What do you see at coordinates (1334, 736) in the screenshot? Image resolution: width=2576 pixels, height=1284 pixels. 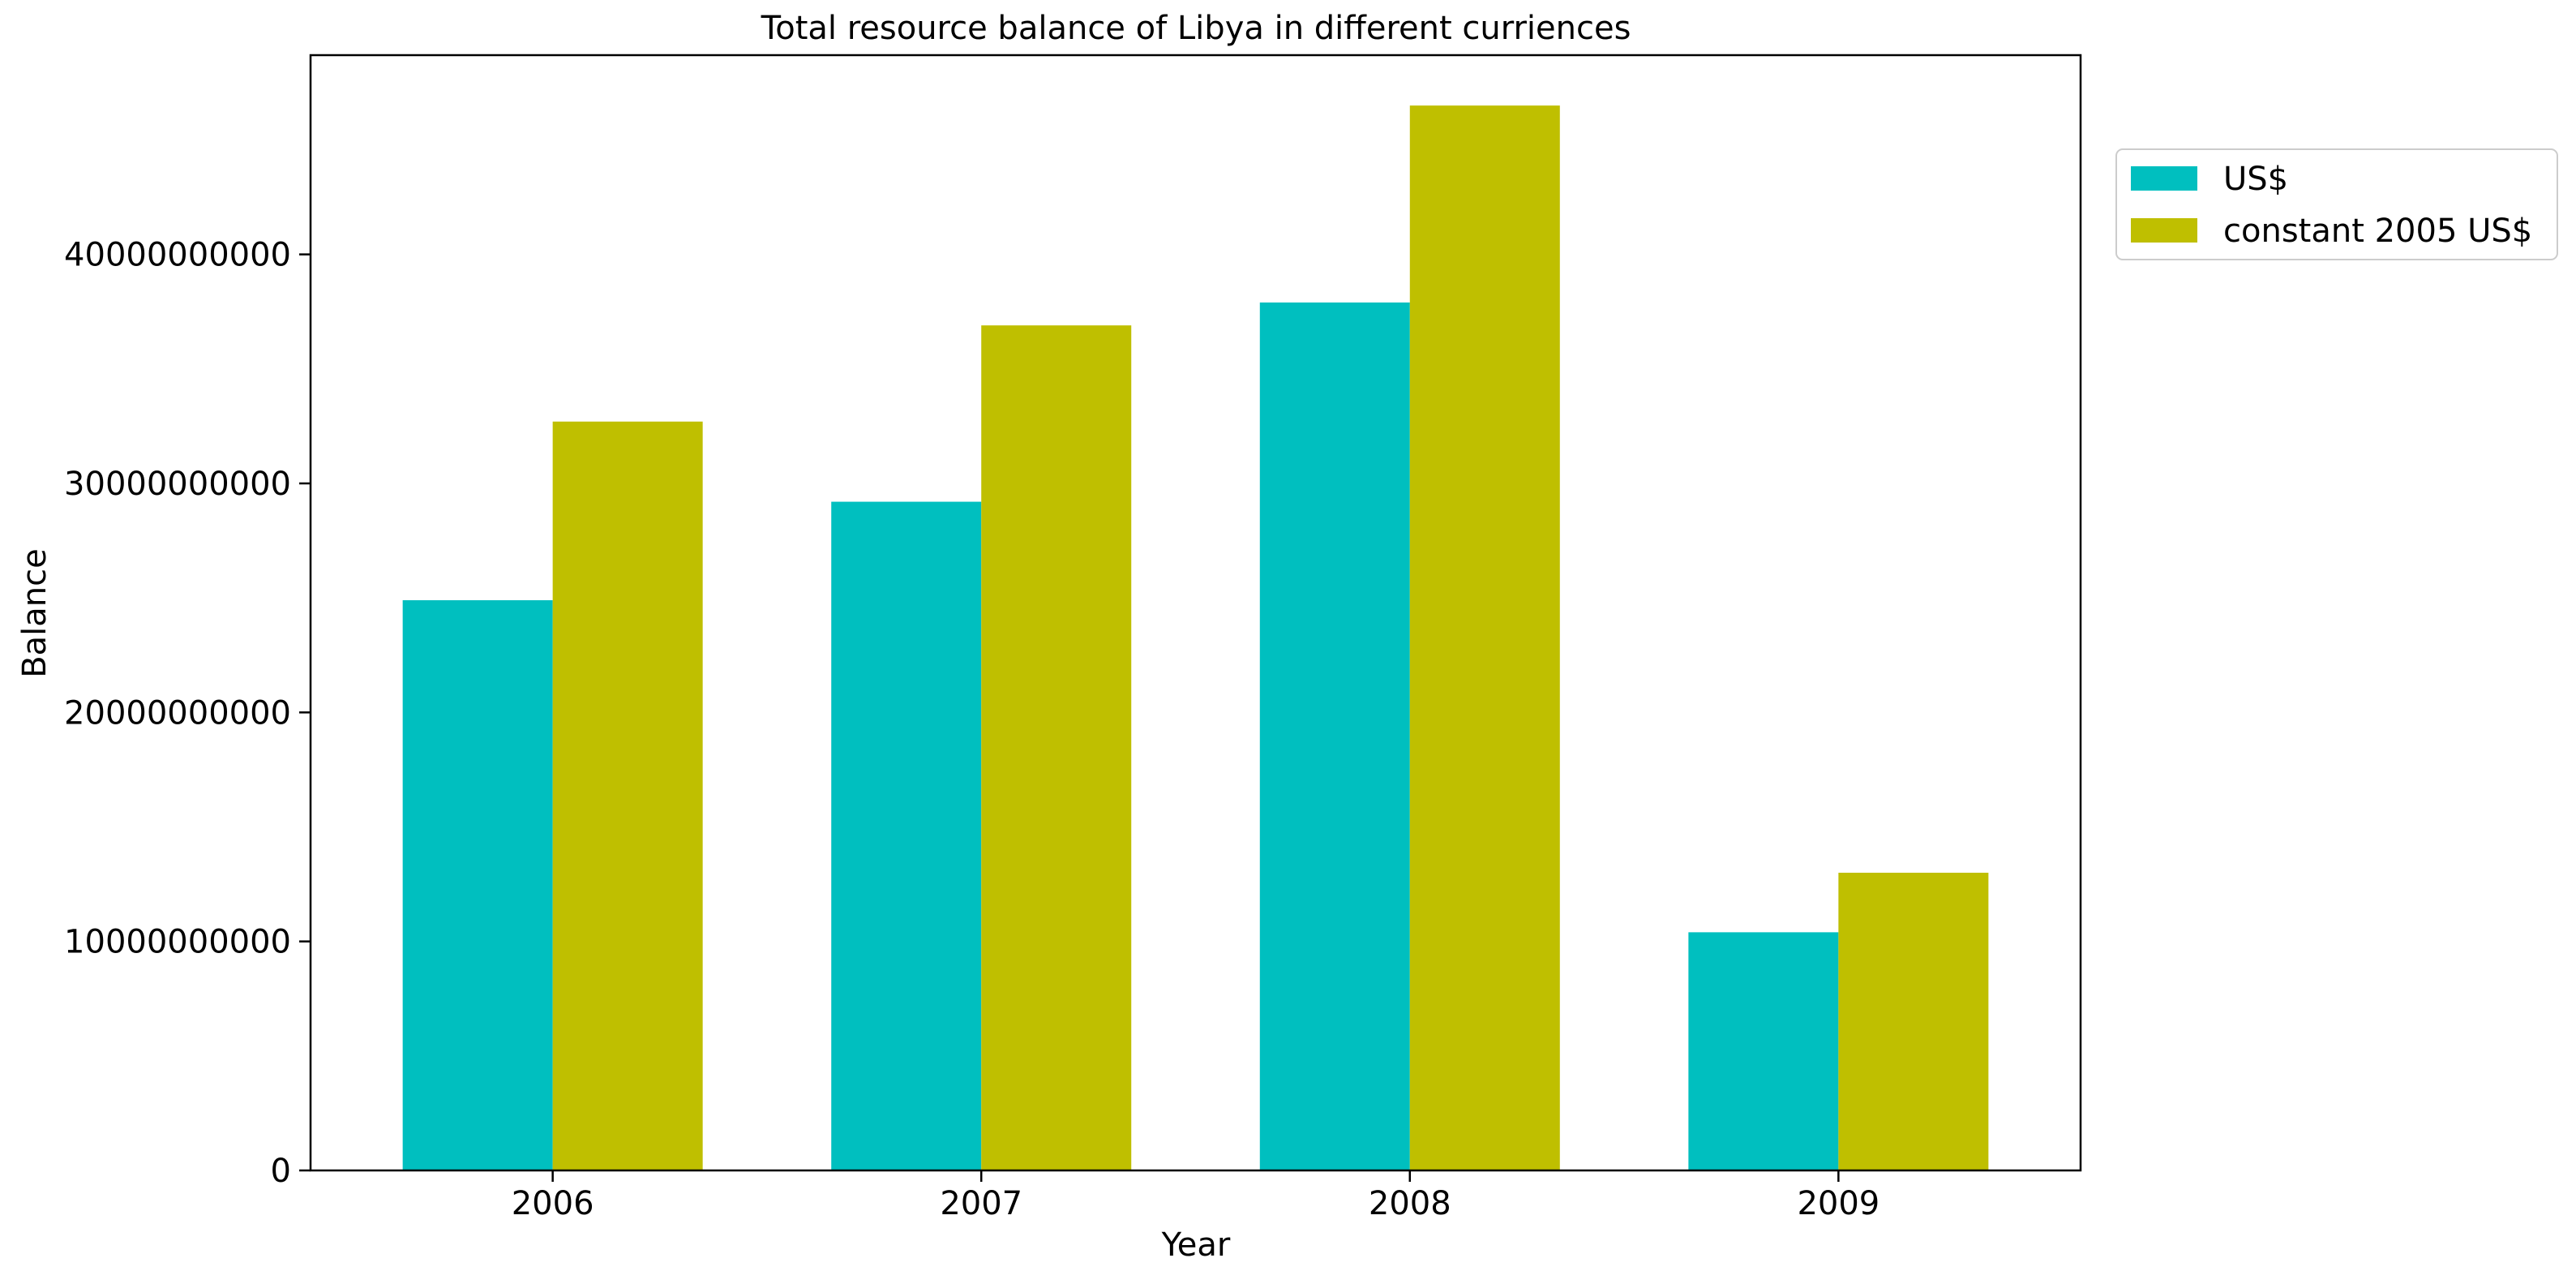 I see `bar-usd-2008` at bounding box center [1334, 736].